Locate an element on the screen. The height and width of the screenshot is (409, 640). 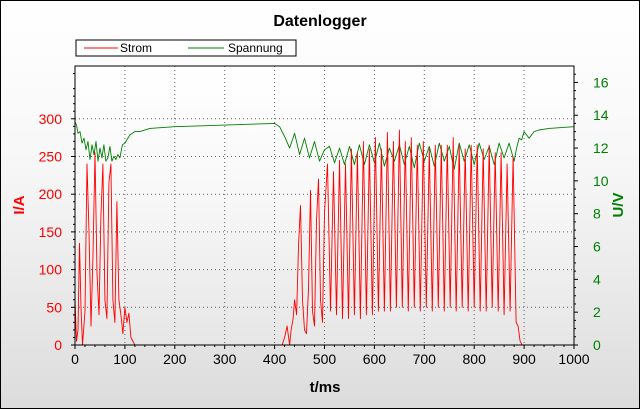
x-tick-label: 400 is located at coordinates (275, 359).